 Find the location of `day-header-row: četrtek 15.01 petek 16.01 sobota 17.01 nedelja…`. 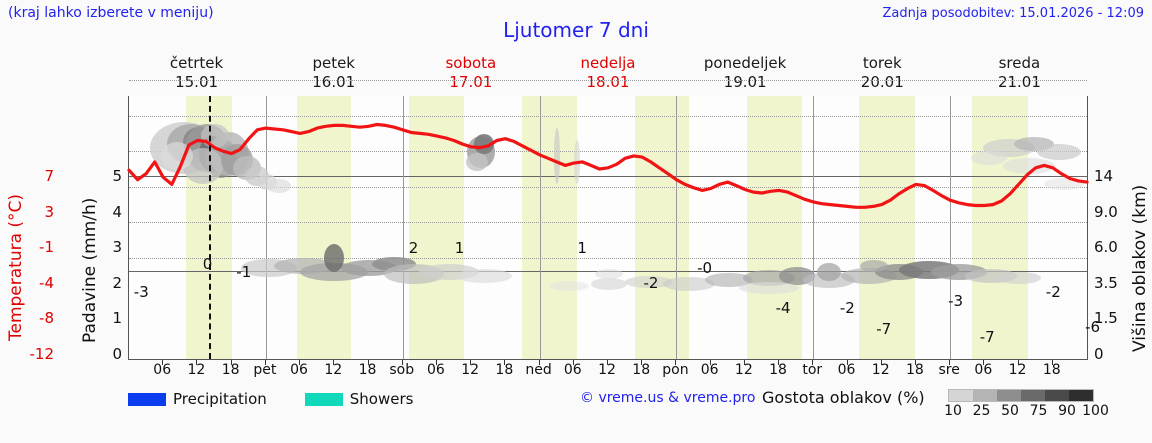

day-header-row: četrtek 15.01 petek 16.01 sobota 17.01 nedelja… is located at coordinates (608, 74).